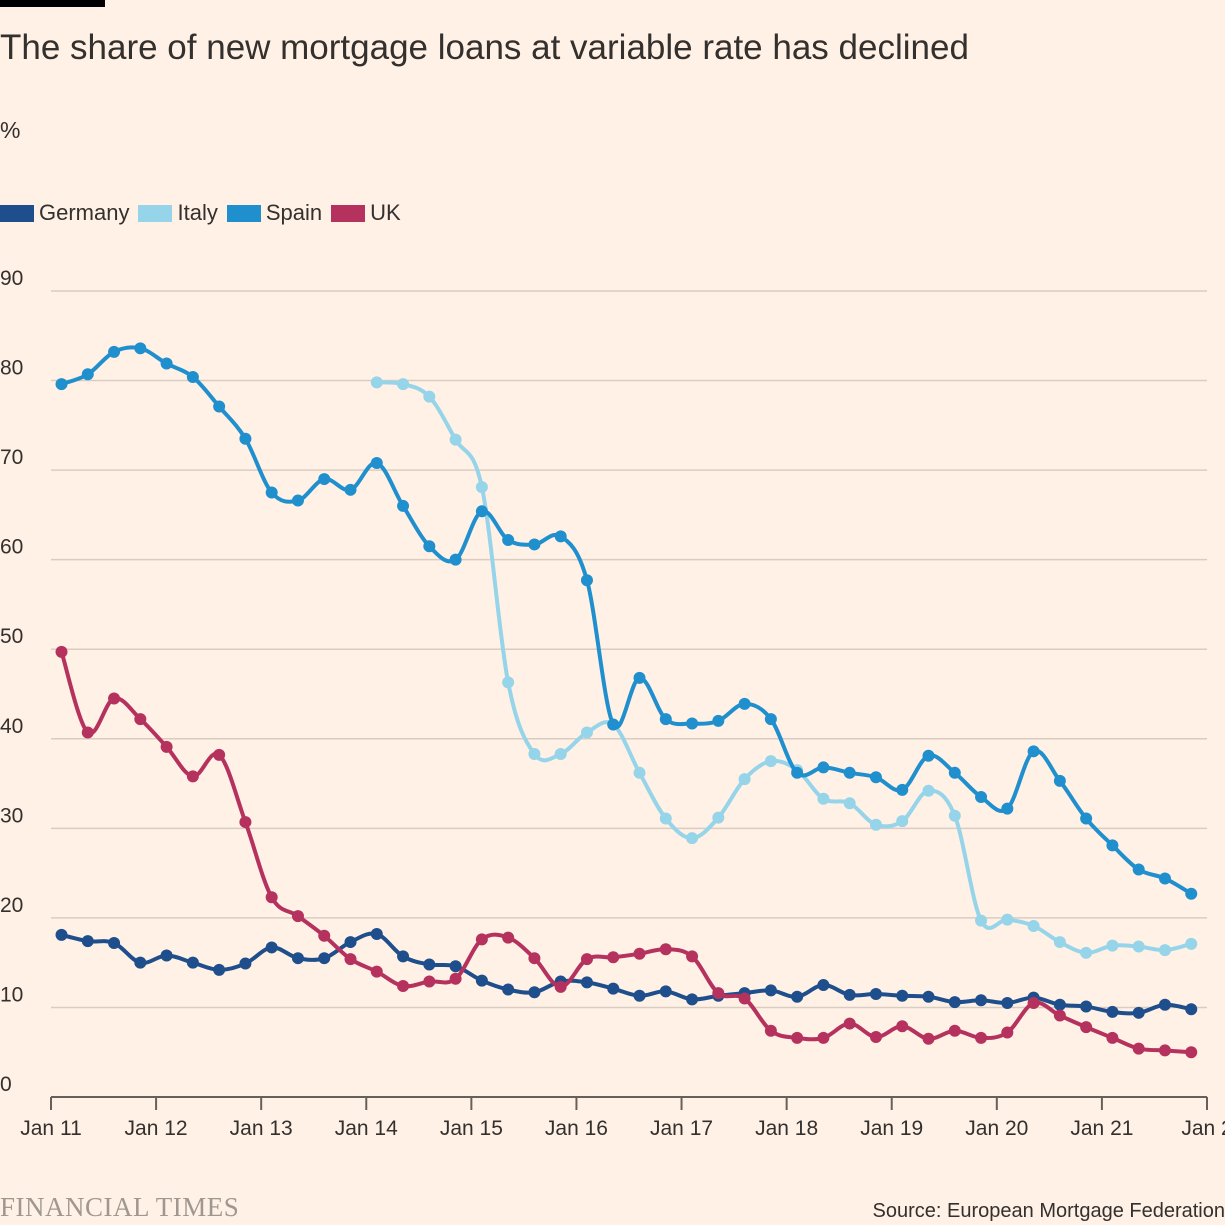 Image resolution: width=1225 pixels, height=1225 pixels. I want to click on x-tick-label: Jan 21, so click(1101, 1128).